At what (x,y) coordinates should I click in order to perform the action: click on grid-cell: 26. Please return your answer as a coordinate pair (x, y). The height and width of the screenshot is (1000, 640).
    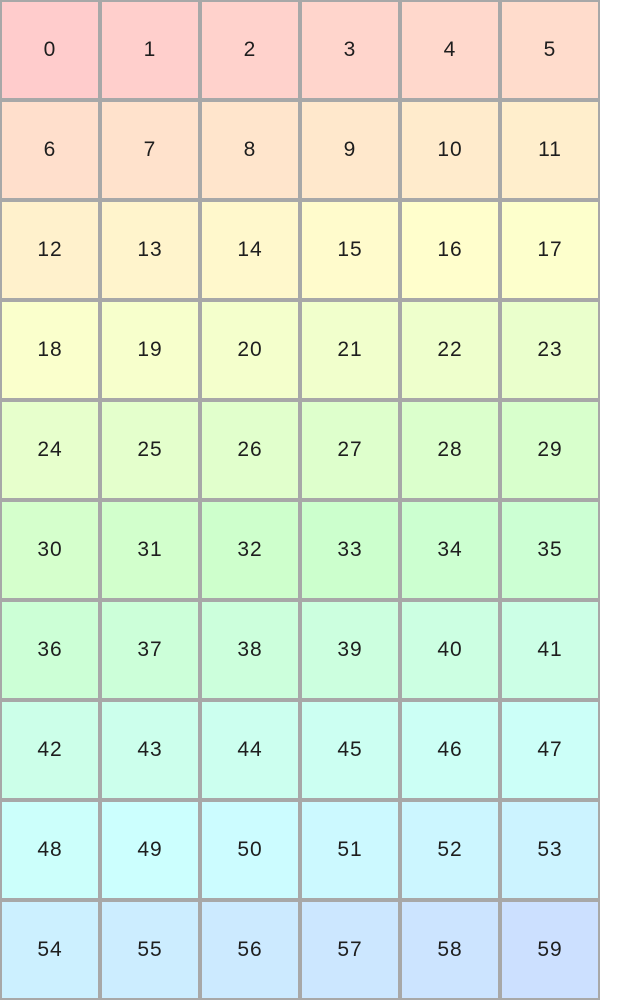
    Looking at the image, I should click on (250, 450).